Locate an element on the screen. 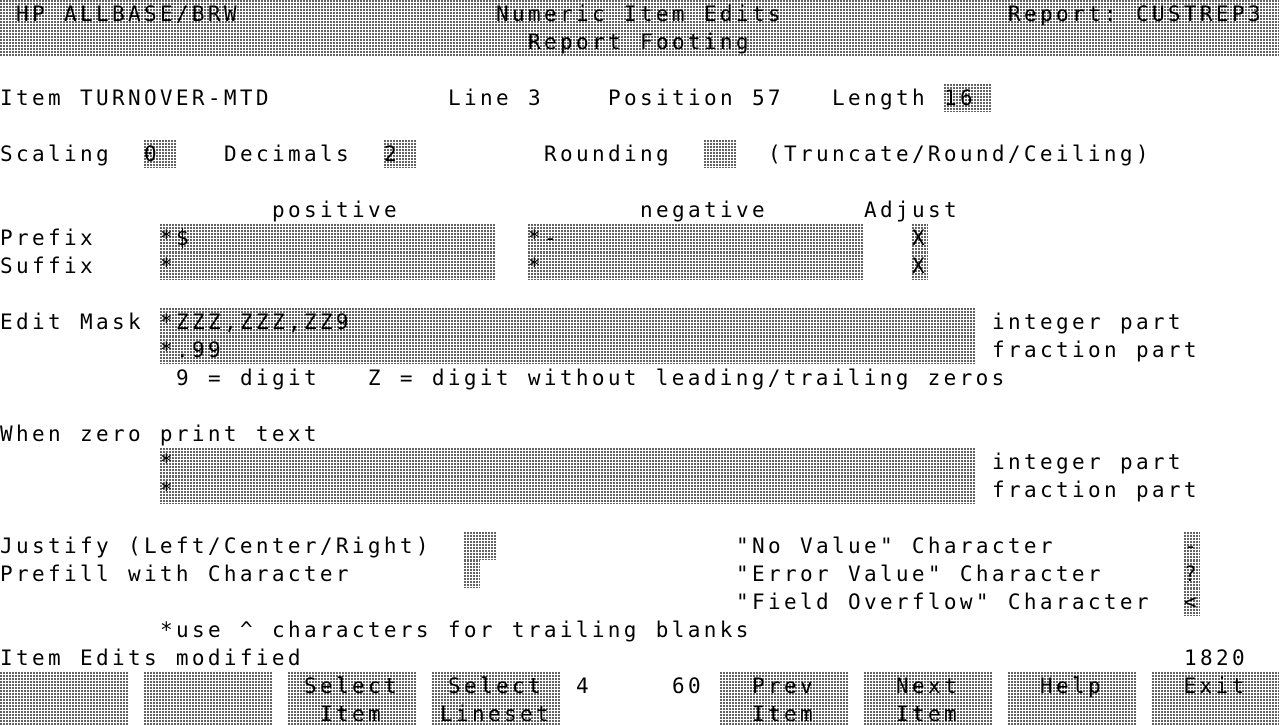 The height and width of the screenshot is (725, 1279). exit-key: Exit is located at coordinates (1215, 698).